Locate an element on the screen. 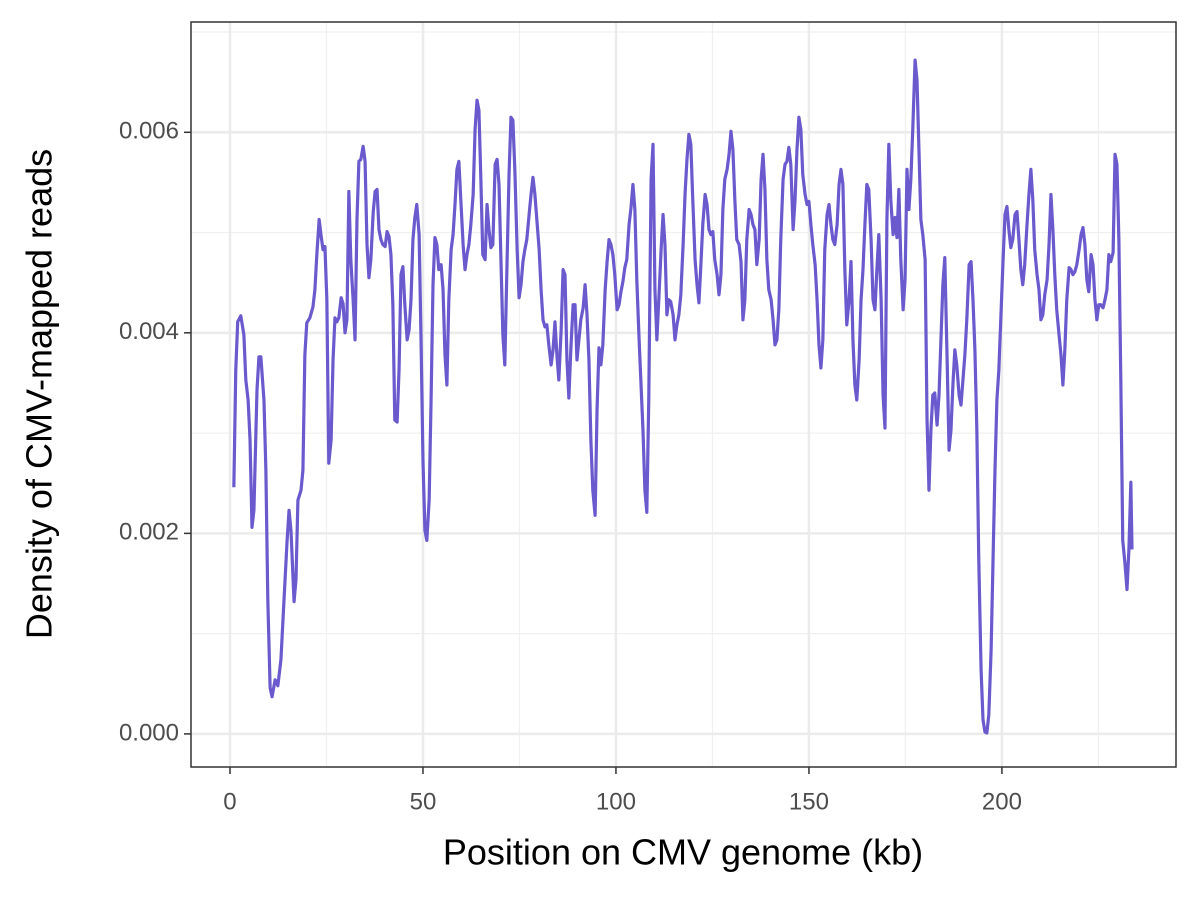  x-tick-label: 200 is located at coordinates (1002, 801).